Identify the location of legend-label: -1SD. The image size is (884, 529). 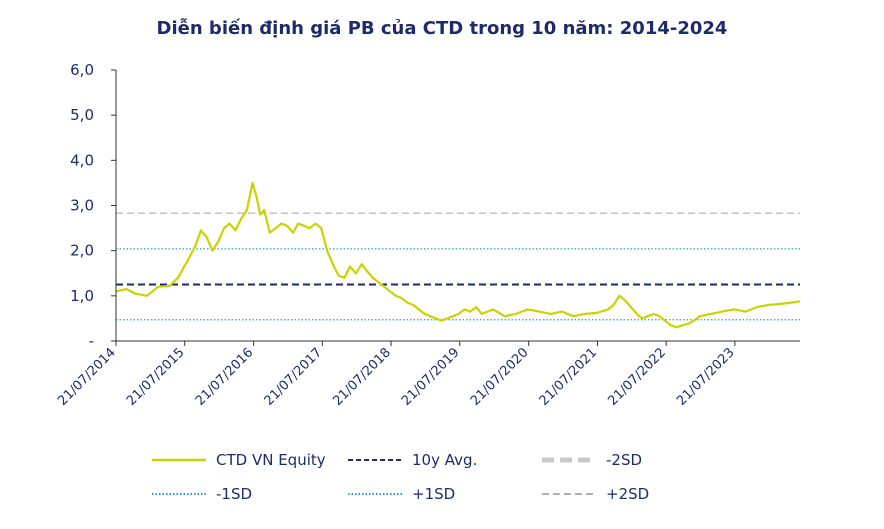
(234, 494).